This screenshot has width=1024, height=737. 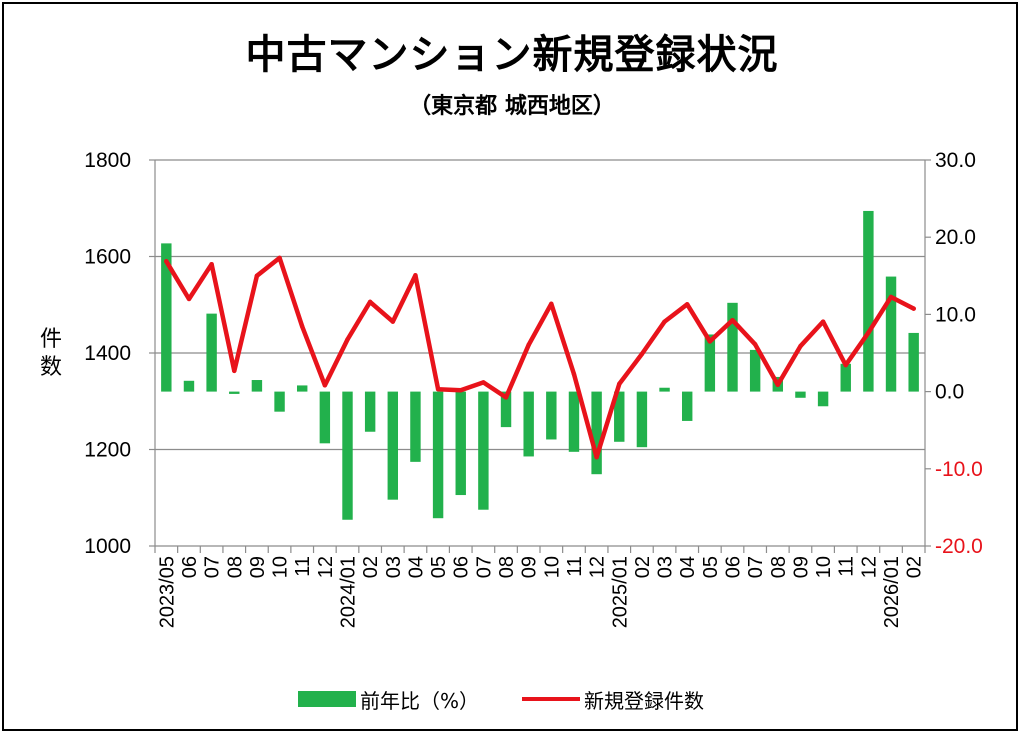 I want to click on y-left-tick-label: 1800, so click(x=107, y=160).